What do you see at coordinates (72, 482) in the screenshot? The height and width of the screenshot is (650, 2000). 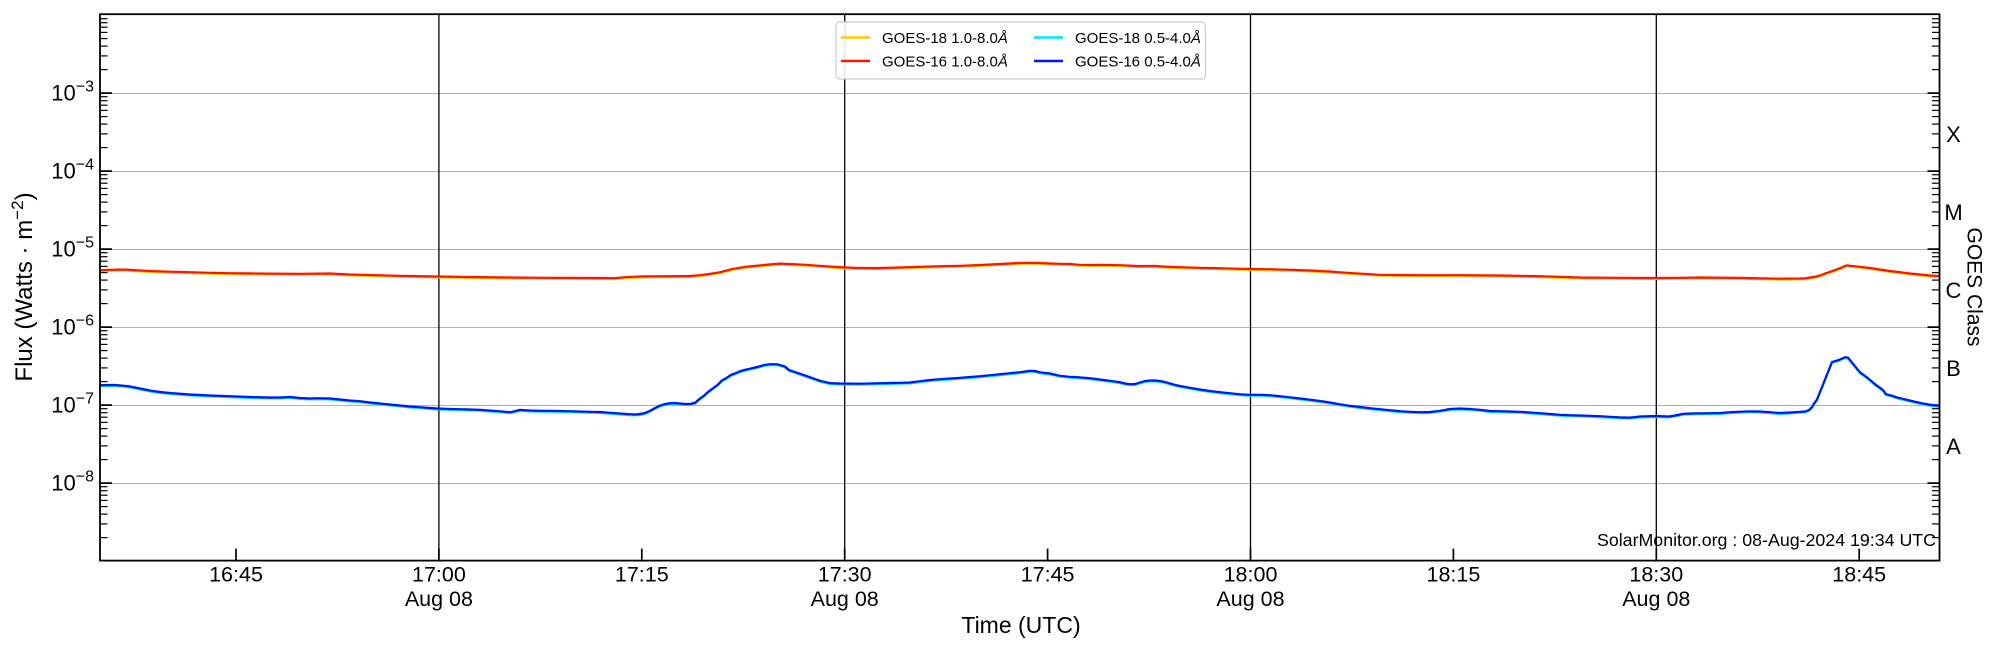 I see `svg-text: 10⁻⁸` at bounding box center [72, 482].